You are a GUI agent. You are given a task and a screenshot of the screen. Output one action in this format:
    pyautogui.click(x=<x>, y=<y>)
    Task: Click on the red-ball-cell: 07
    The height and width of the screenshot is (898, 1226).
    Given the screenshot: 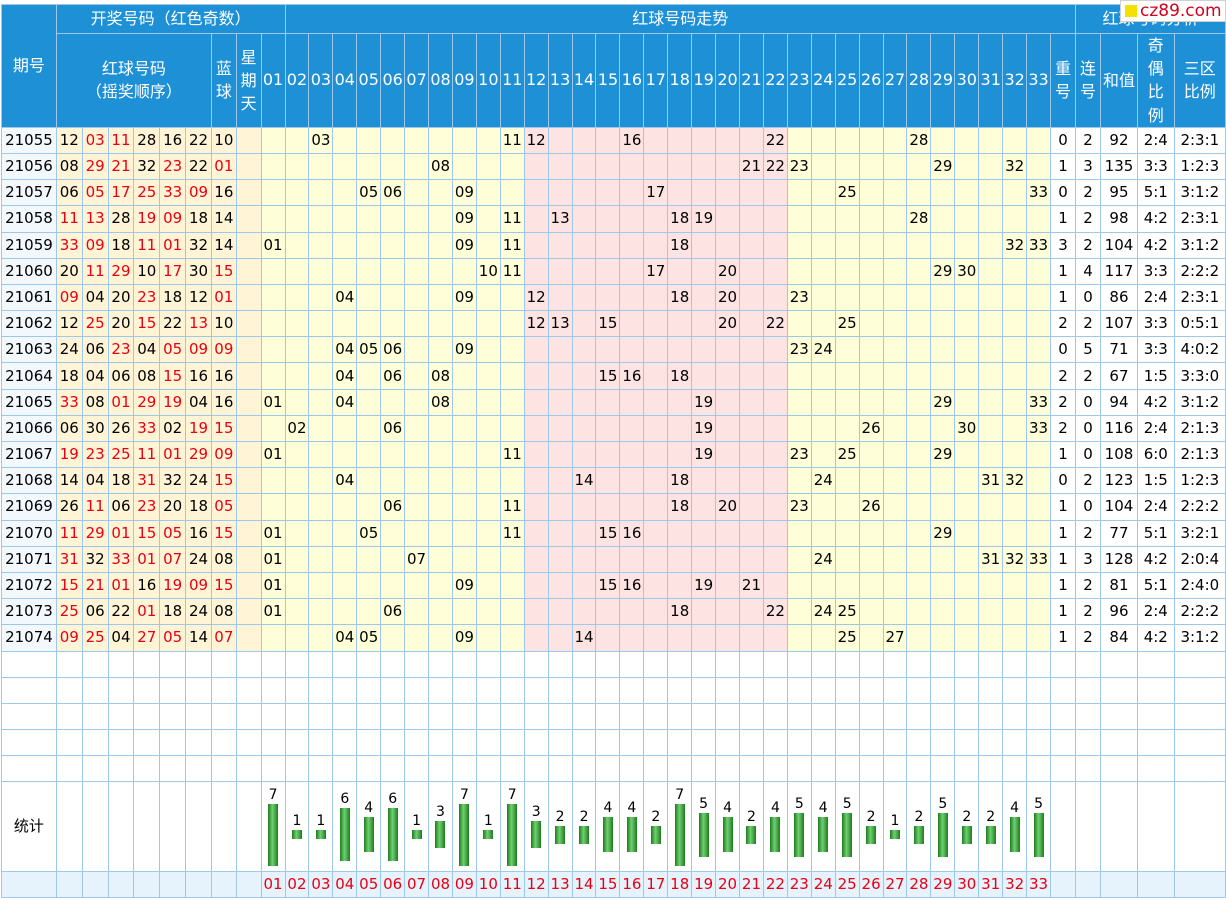 What is the action you would take?
    pyautogui.click(x=173, y=559)
    